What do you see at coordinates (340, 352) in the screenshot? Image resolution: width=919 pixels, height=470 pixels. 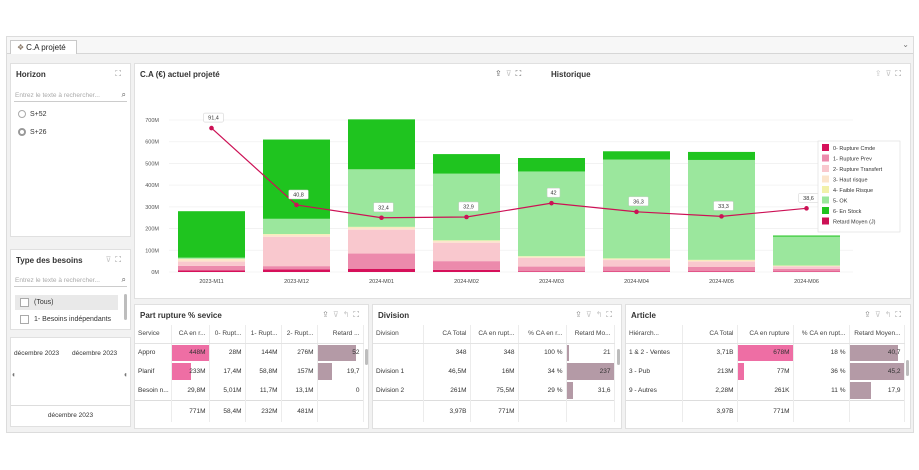 I see `table-cell: 52` at bounding box center [340, 352].